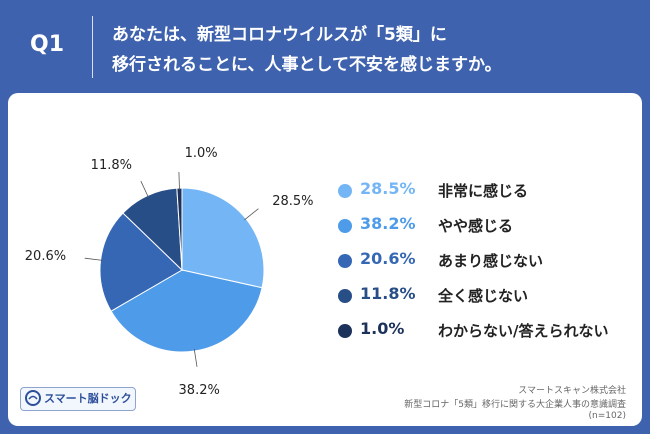  What do you see at coordinates (111, 165) in the screenshot?
I see `slice-value-label-4: 11.8%` at bounding box center [111, 165].